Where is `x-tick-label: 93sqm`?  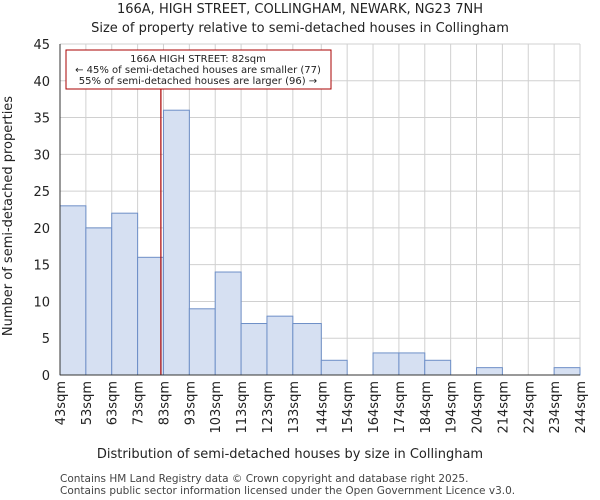 x-tick-label: 93sqm is located at coordinates (190, 403).